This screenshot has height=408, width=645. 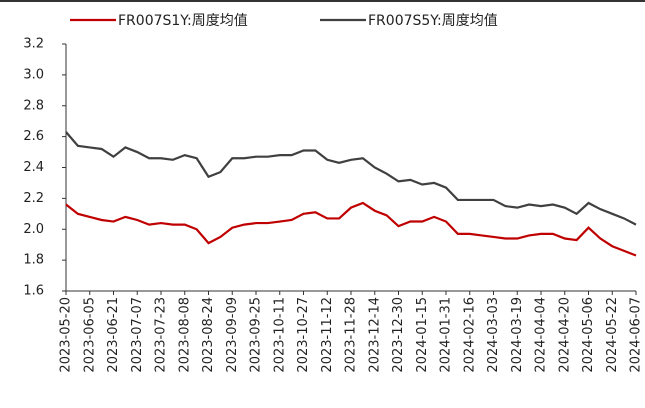 I want to click on x-tick-label: 2023-11-12, so click(x=327, y=335).